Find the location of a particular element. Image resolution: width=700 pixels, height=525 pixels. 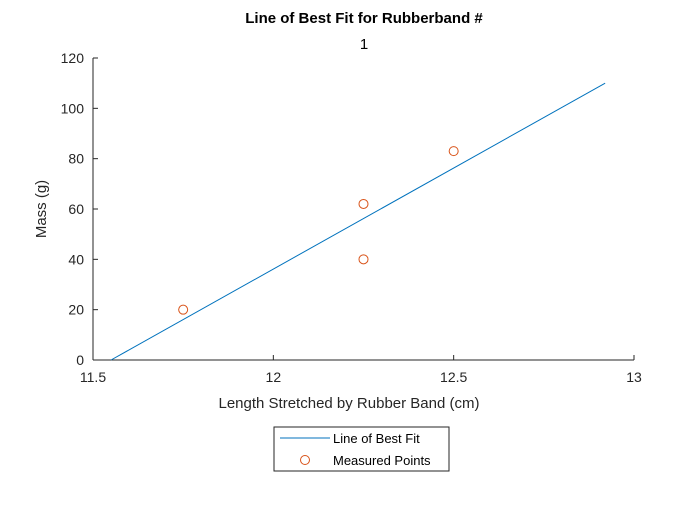

legend-marker-swatch is located at coordinates (305, 460).